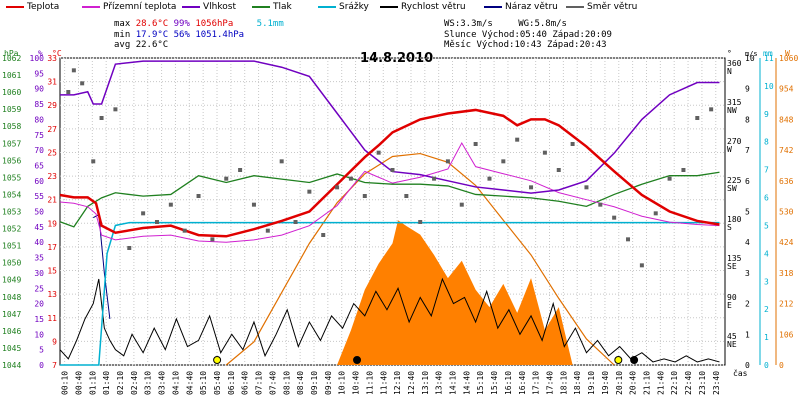 The height and width of the screenshot is (400, 800). I want to click on legend-label: Přízemní teplota, so click(140, 7).